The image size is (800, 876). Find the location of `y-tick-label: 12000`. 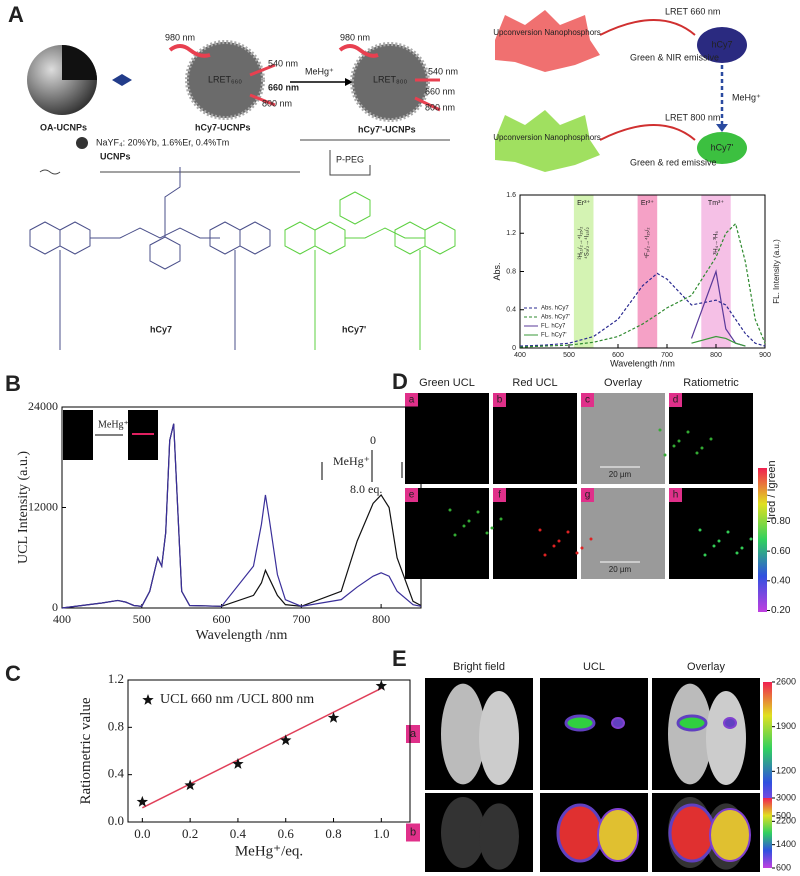

y-tick-label: 12000 is located at coordinates (43, 506).